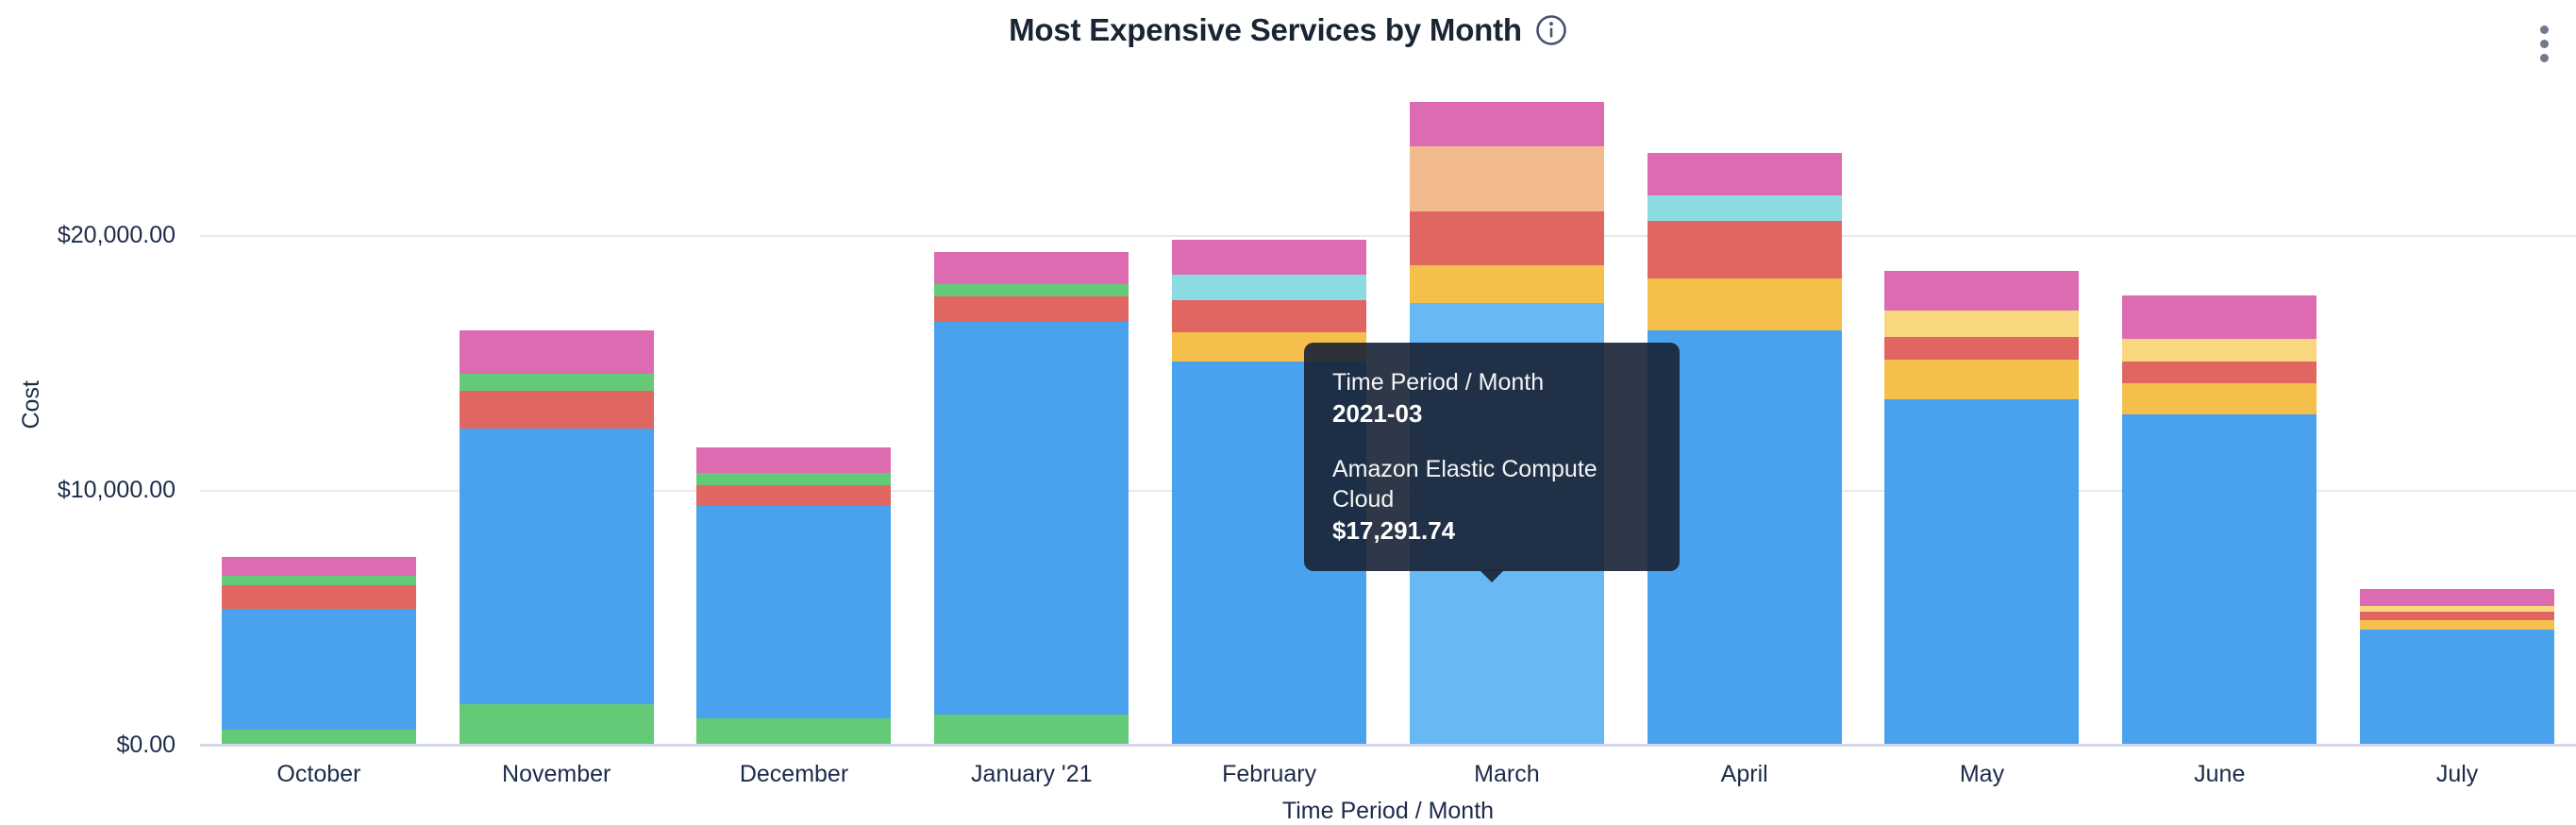 Image resolution: width=2576 pixels, height=825 pixels. Describe the element at coordinates (2220, 774) in the screenshot. I see `x-tick-label: June` at that location.